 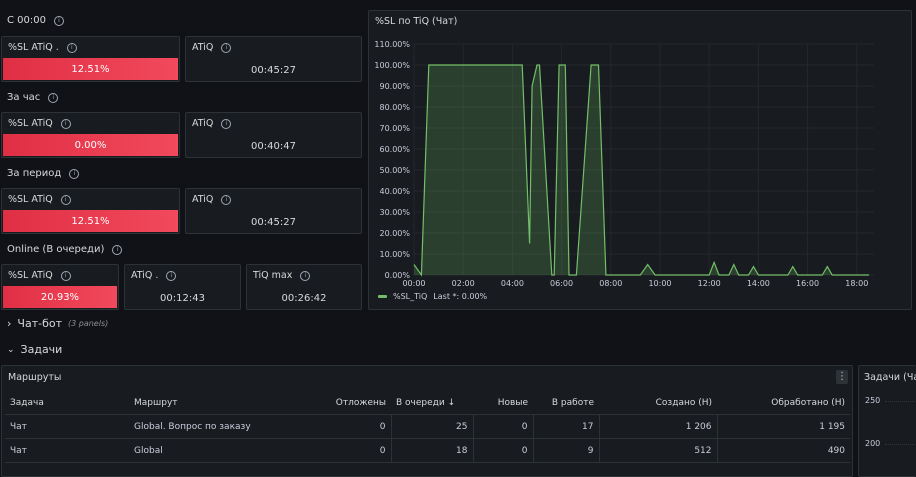 I want to click on stat-period-sl: %SL ATiQ i 12.51%, so click(x=90, y=211).